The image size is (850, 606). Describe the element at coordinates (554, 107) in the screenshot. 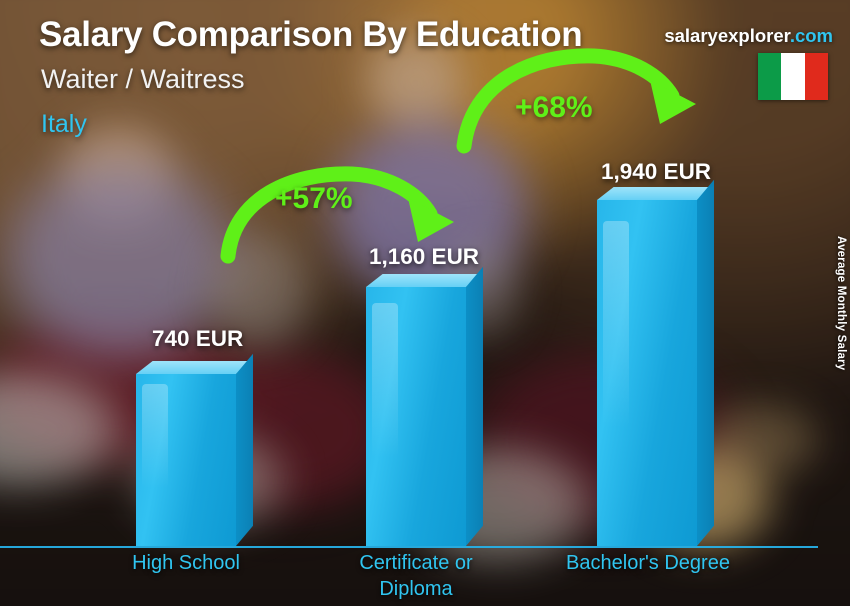

I see `growth-label-2: +68%` at that location.